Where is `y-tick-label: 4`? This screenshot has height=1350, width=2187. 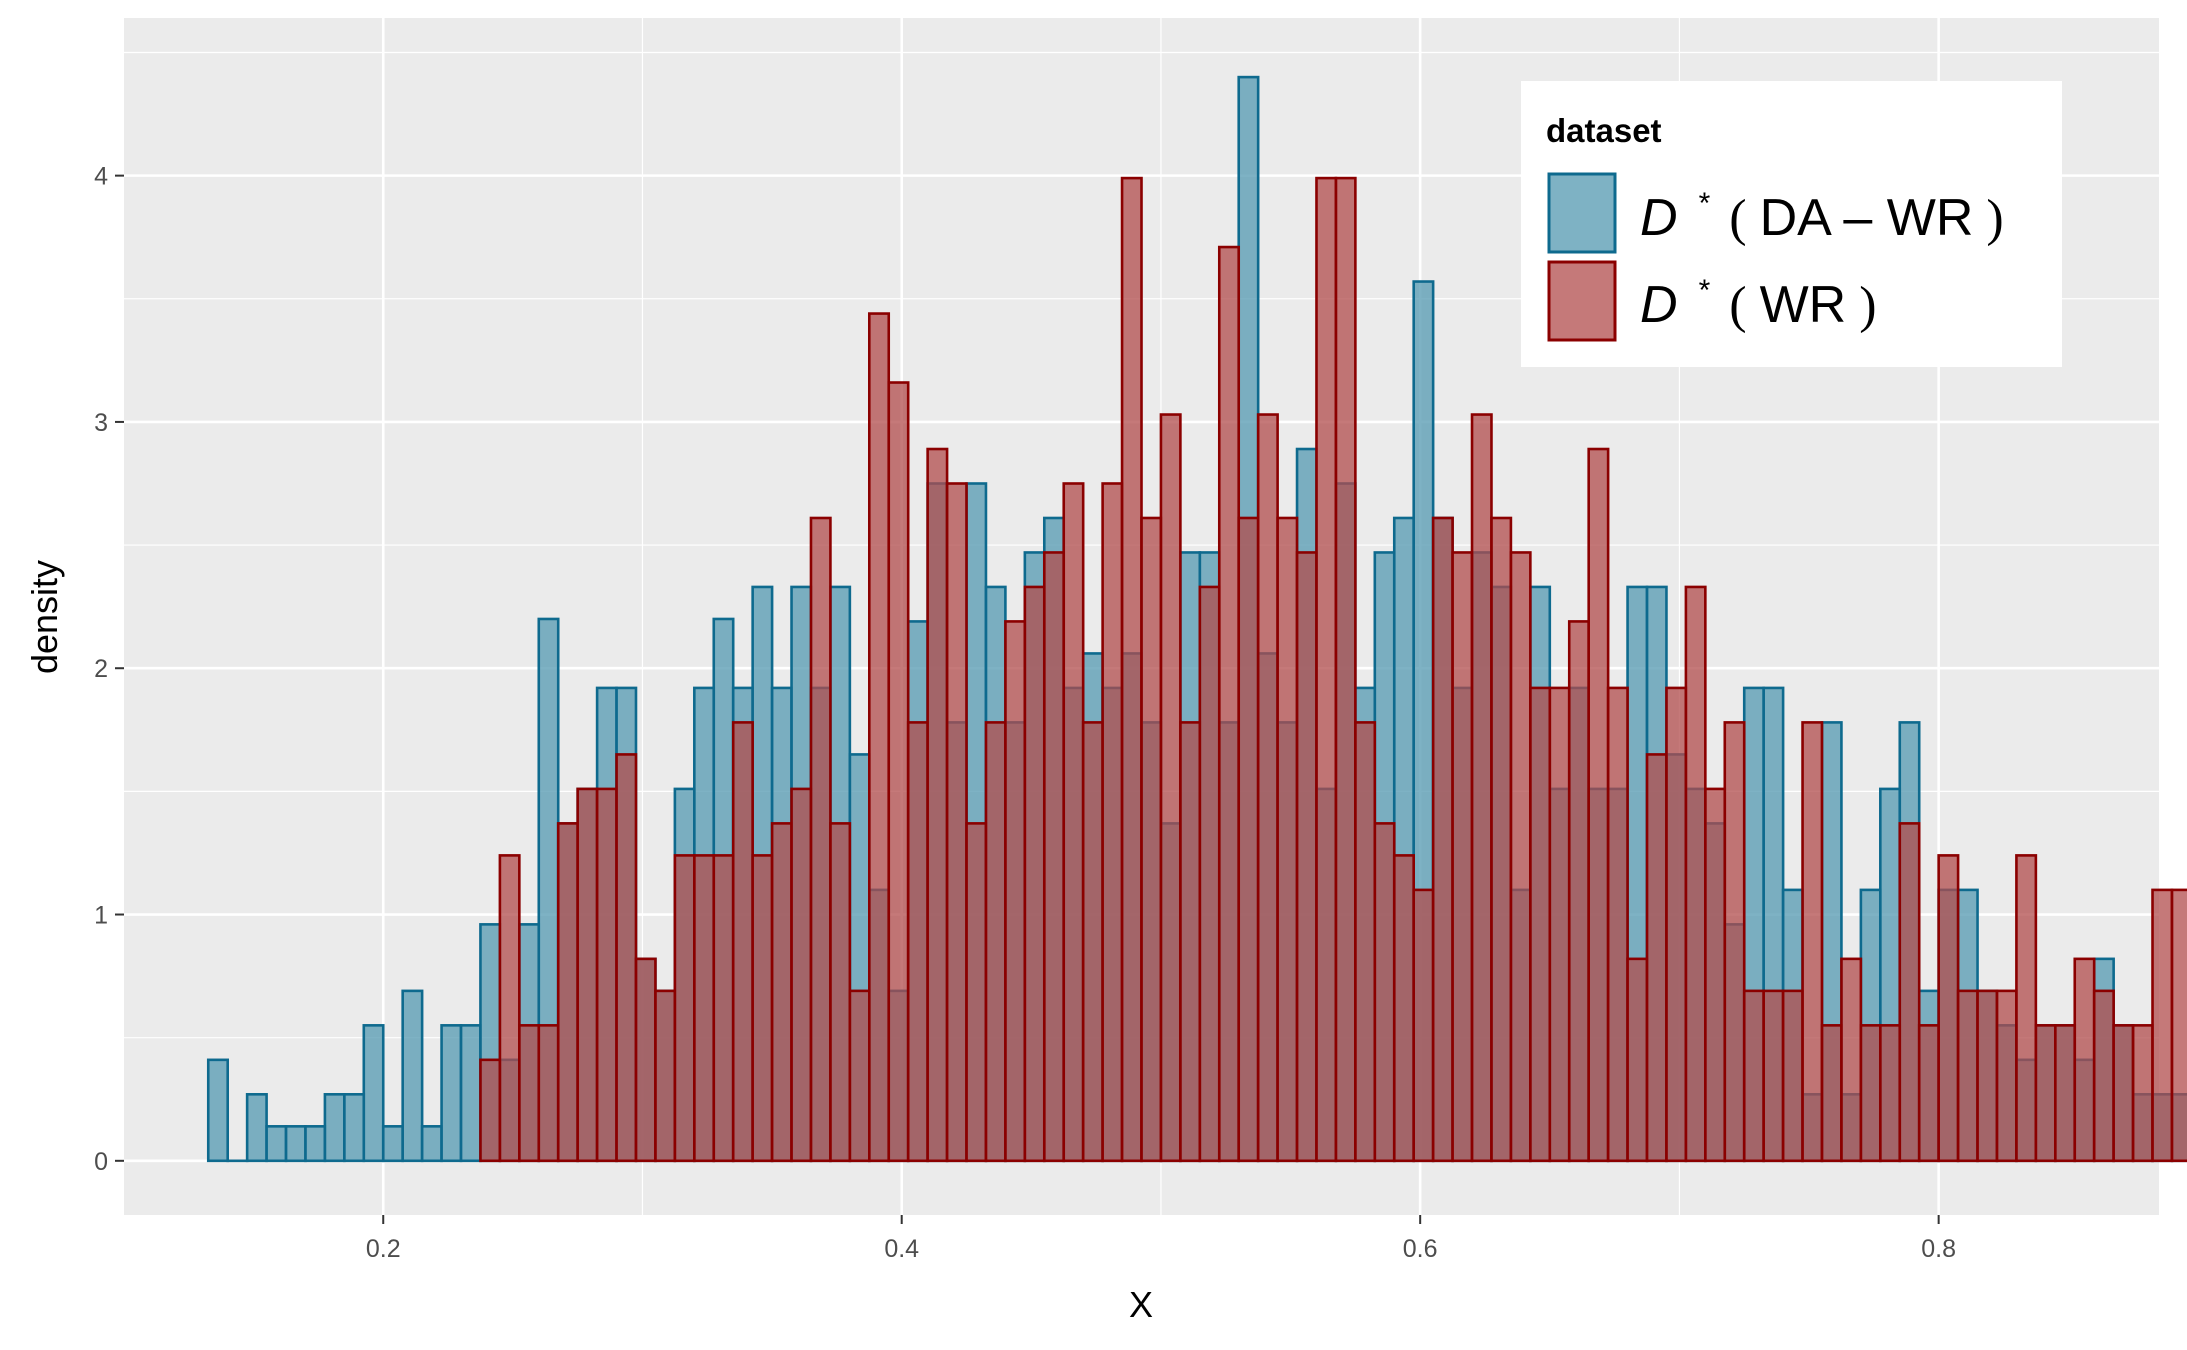
y-tick-label: 4 is located at coordinates (101, 177).